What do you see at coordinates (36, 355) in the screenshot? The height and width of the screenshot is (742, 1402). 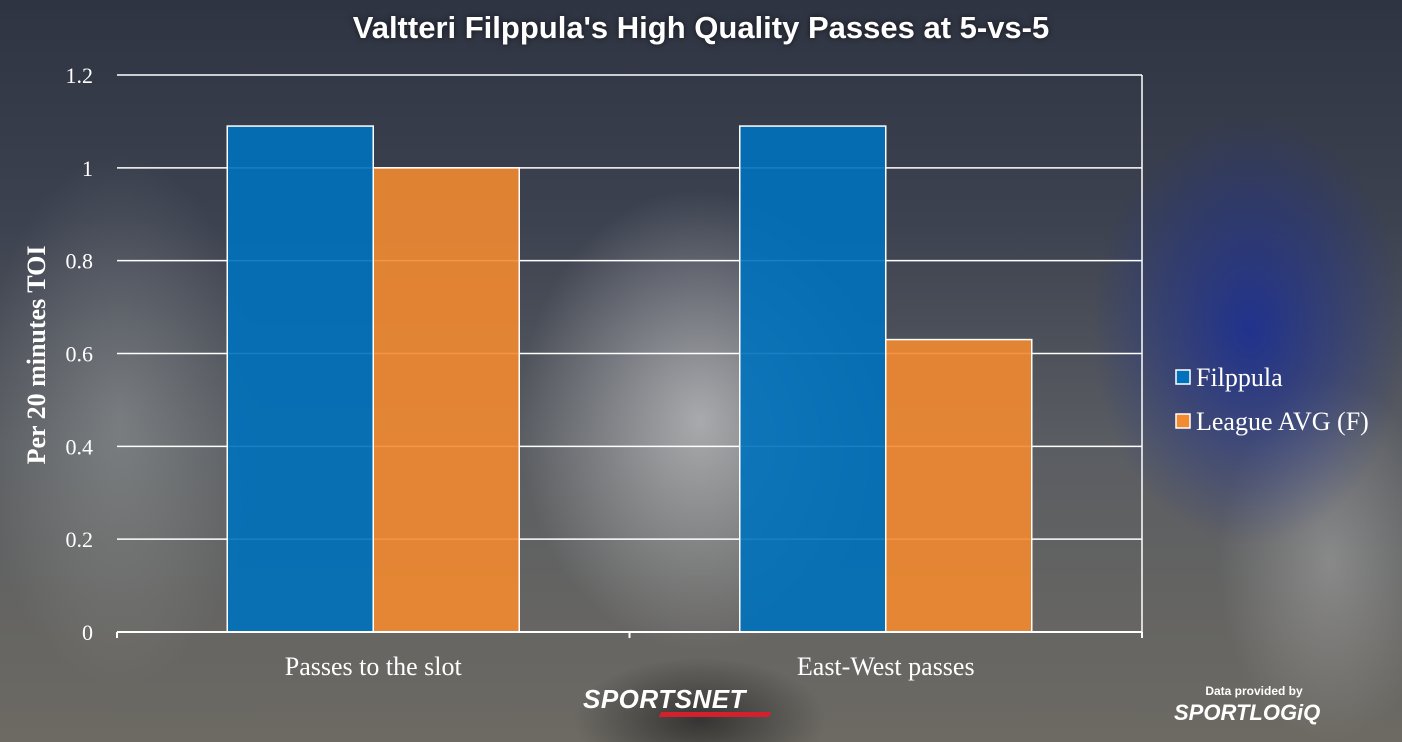 I see `y-axis-label: Per 20 minutes TOI` at bounding box center [36, 355].